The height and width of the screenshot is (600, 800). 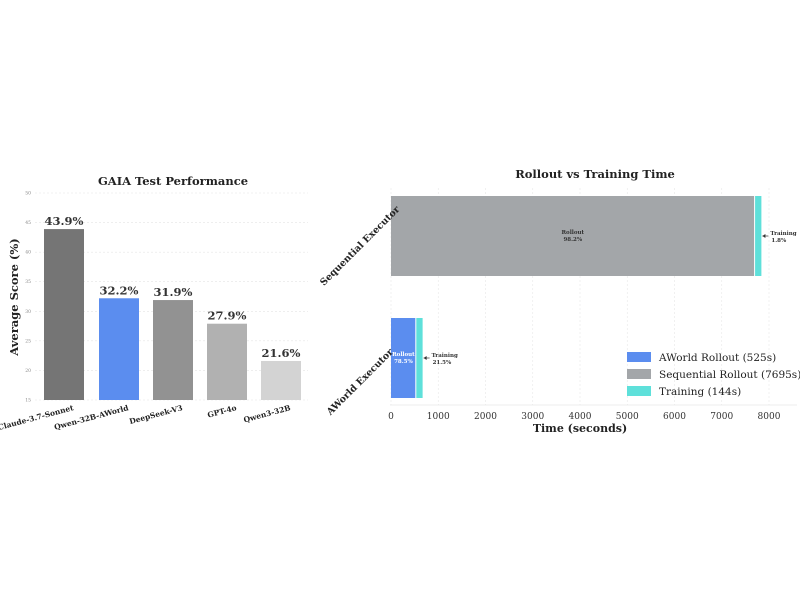 What do you see at coordinates (729, 375) in the screenshot?
I see `legend-label: Sequential Rollout (7695s)` at bounding box center [729, 375].